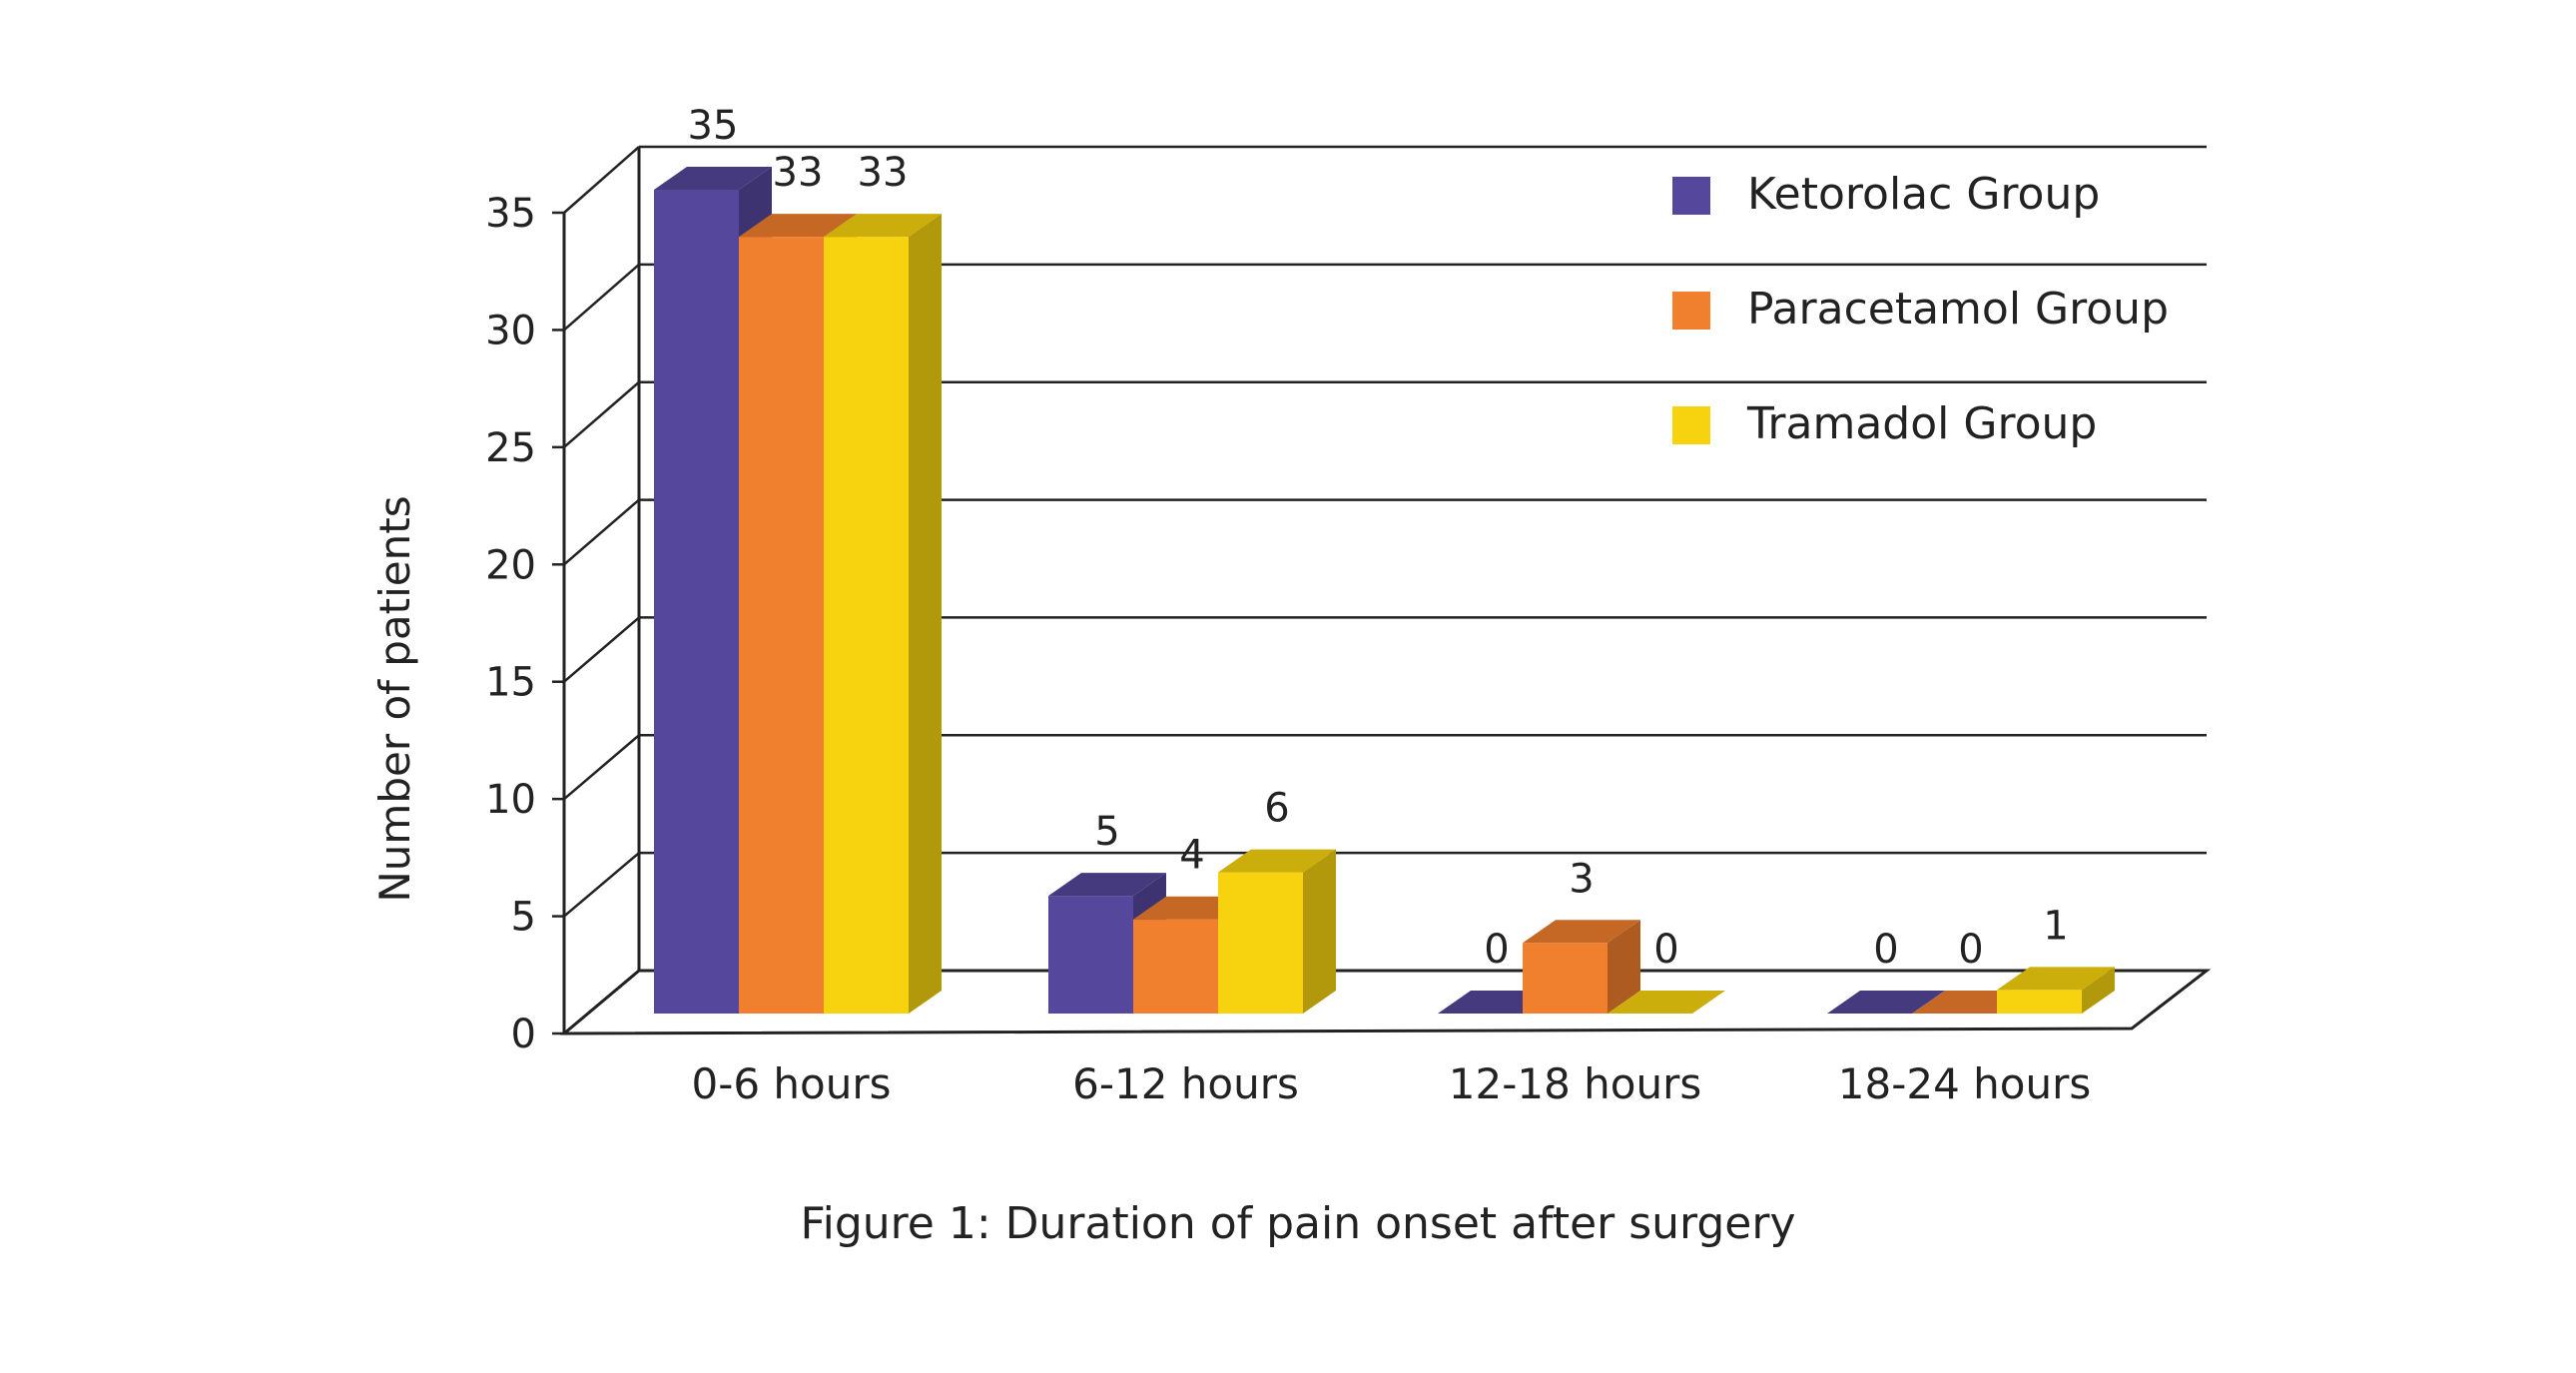 The width and height of the screenshot is (2576, 1373). What do you see at coordinates (1276, 809) in the screenshot?
I see `value-label: 6` at bounding box center [1276, 809].